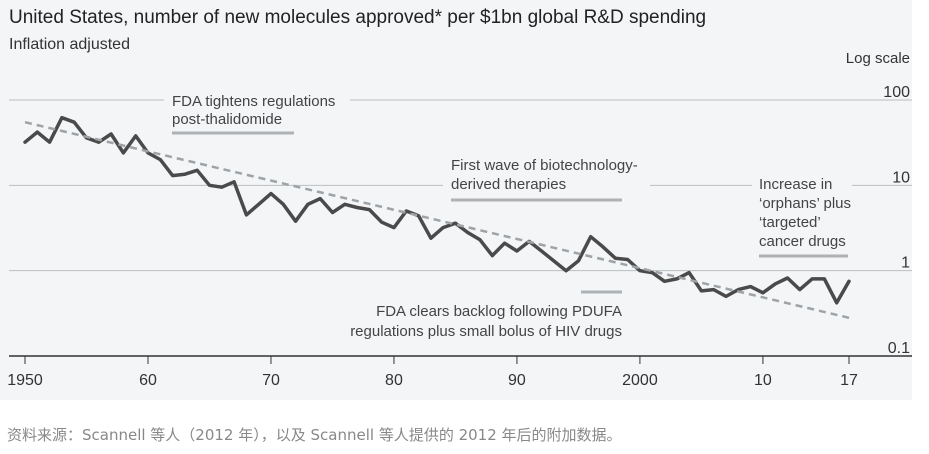  I want to click on annotation-text: Increase in, so click(795, 184).